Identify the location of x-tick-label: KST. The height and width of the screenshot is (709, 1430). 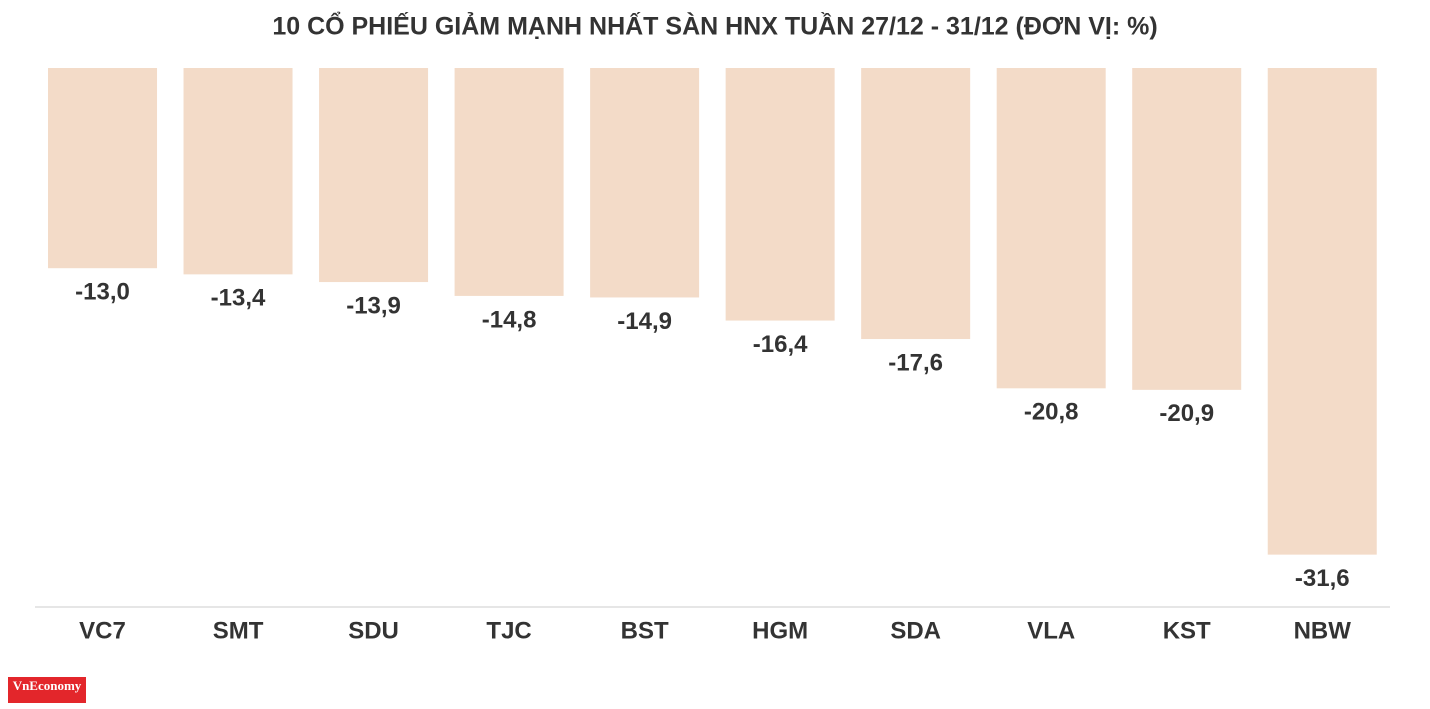
(1187, 630).